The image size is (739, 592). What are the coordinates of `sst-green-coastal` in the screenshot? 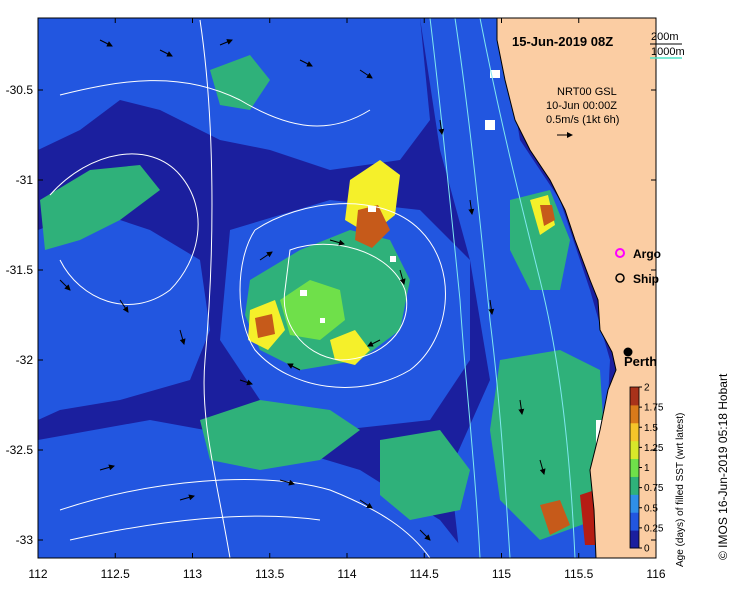 It's located at (547, 445).